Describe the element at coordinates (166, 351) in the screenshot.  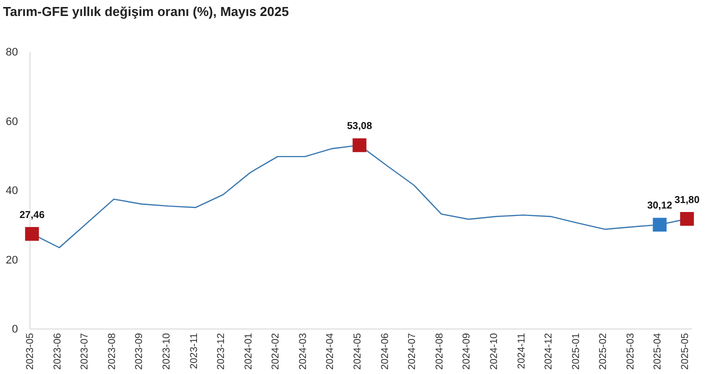
I see `x-tick-label: 2023-10` at that location.